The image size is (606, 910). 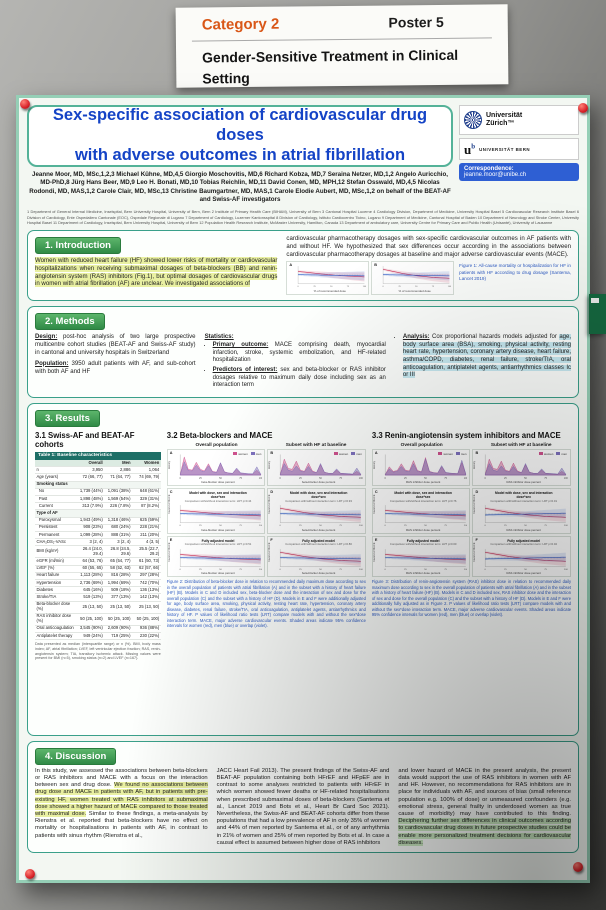 What do you see at coordinates (76, 756) in the screenshot?
I see `section-heading-discussion: 4. Discussion` at bounding box center [76, 756].